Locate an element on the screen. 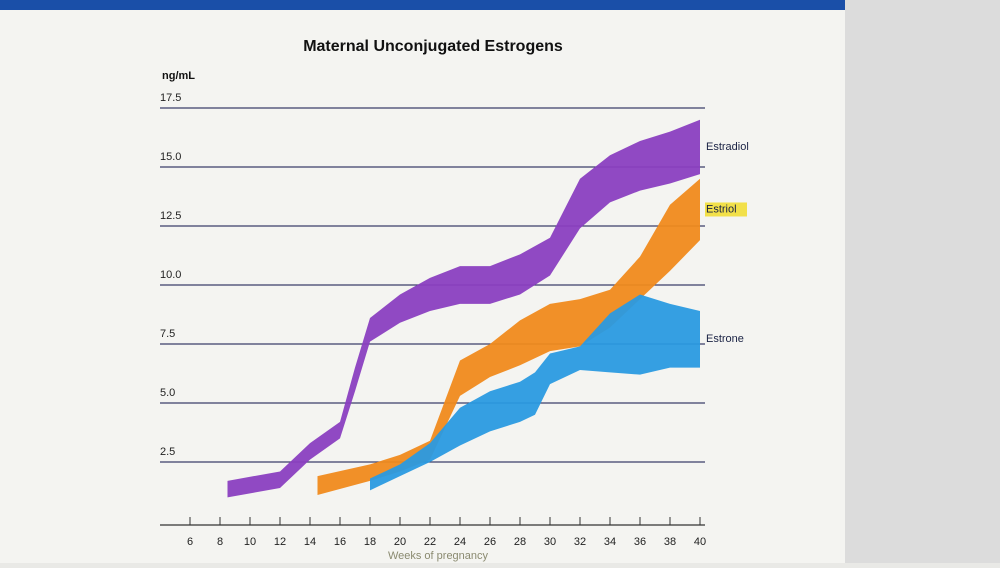 Image resolution: width=1000 pixels, height=568 pixels. series-label: Estradiol is located at coordinates (727, 147).